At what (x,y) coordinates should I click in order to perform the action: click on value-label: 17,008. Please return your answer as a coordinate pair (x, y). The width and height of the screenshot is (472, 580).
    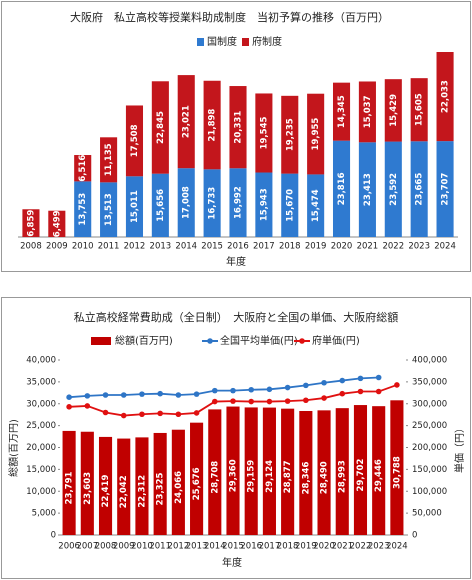
    Looking at the image, I should click on (187, 202).